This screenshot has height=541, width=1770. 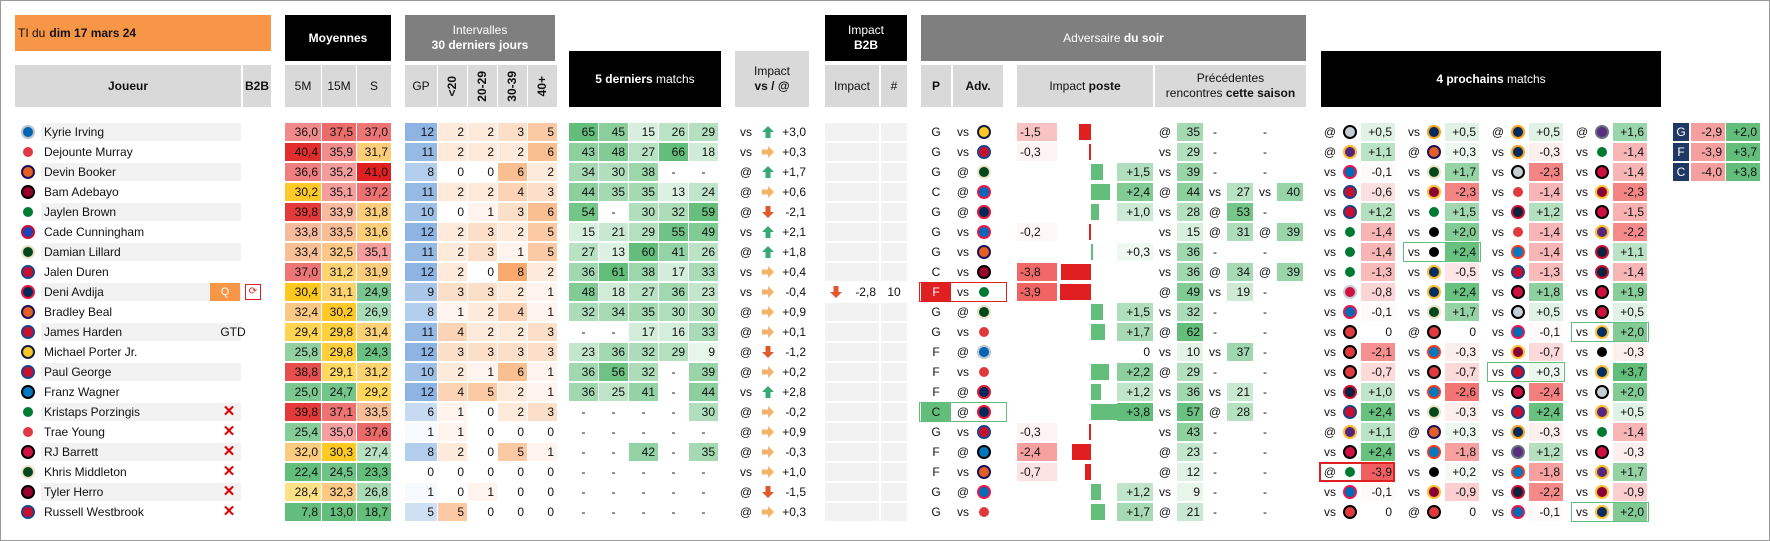 I want to click on impact-position: +1,7, so click(x=1135, y=332).